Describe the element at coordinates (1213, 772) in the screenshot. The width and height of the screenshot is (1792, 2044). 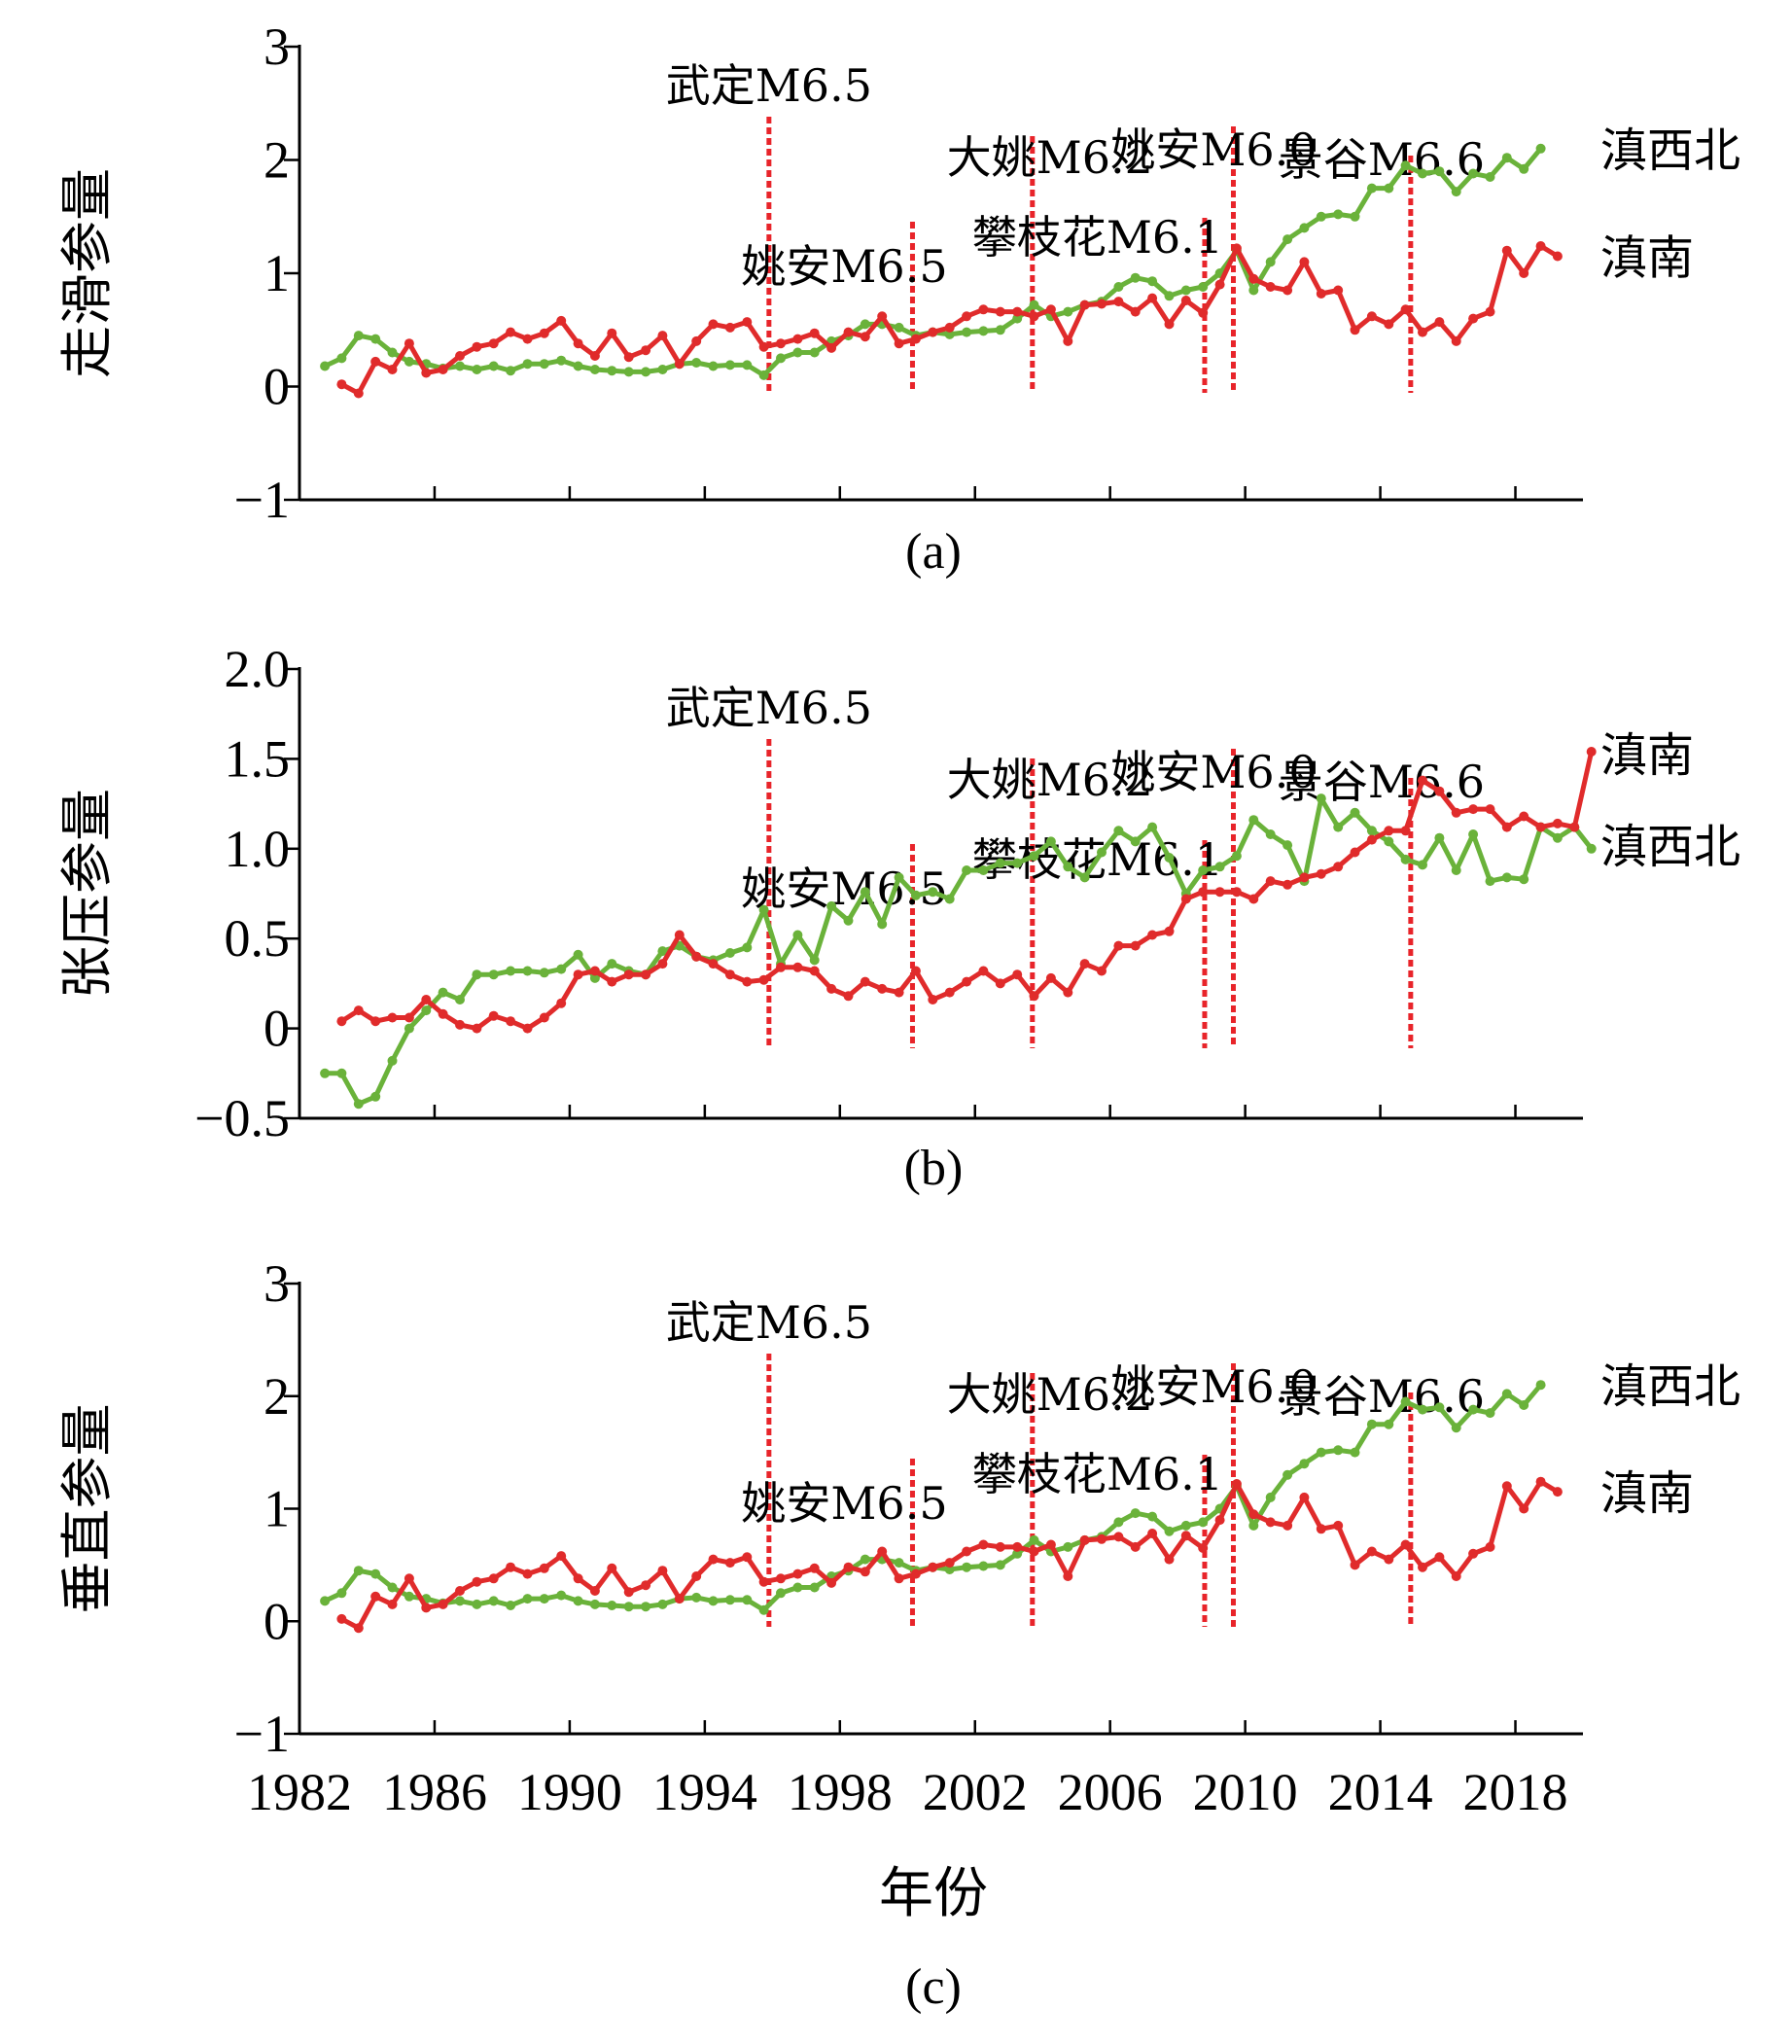
I see `earthquake-label: 姚安M6.0` at that location.